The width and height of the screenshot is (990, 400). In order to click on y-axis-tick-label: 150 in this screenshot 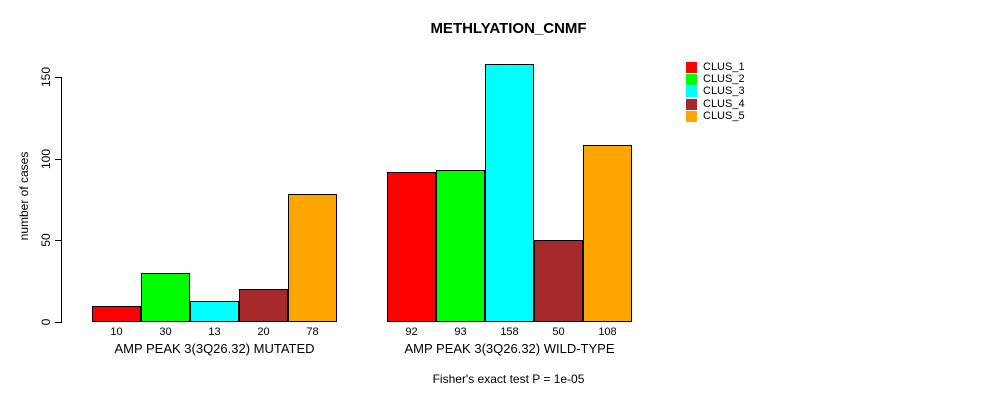, I will do `click(46, 76)`.